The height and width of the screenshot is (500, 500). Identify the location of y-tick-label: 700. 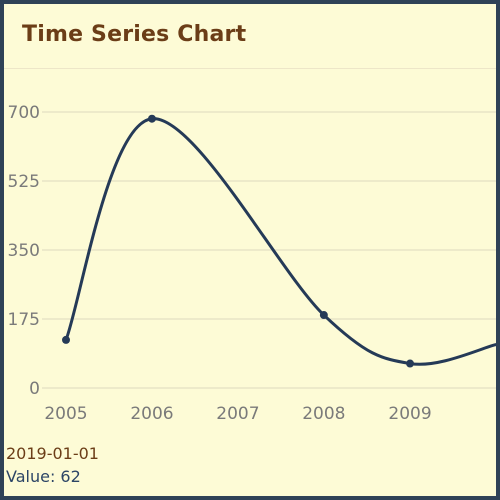
(24, 113).